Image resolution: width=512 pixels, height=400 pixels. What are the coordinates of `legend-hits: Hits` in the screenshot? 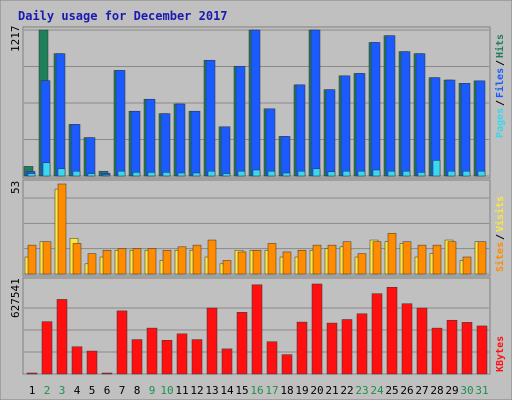 It's located at (500, 46).